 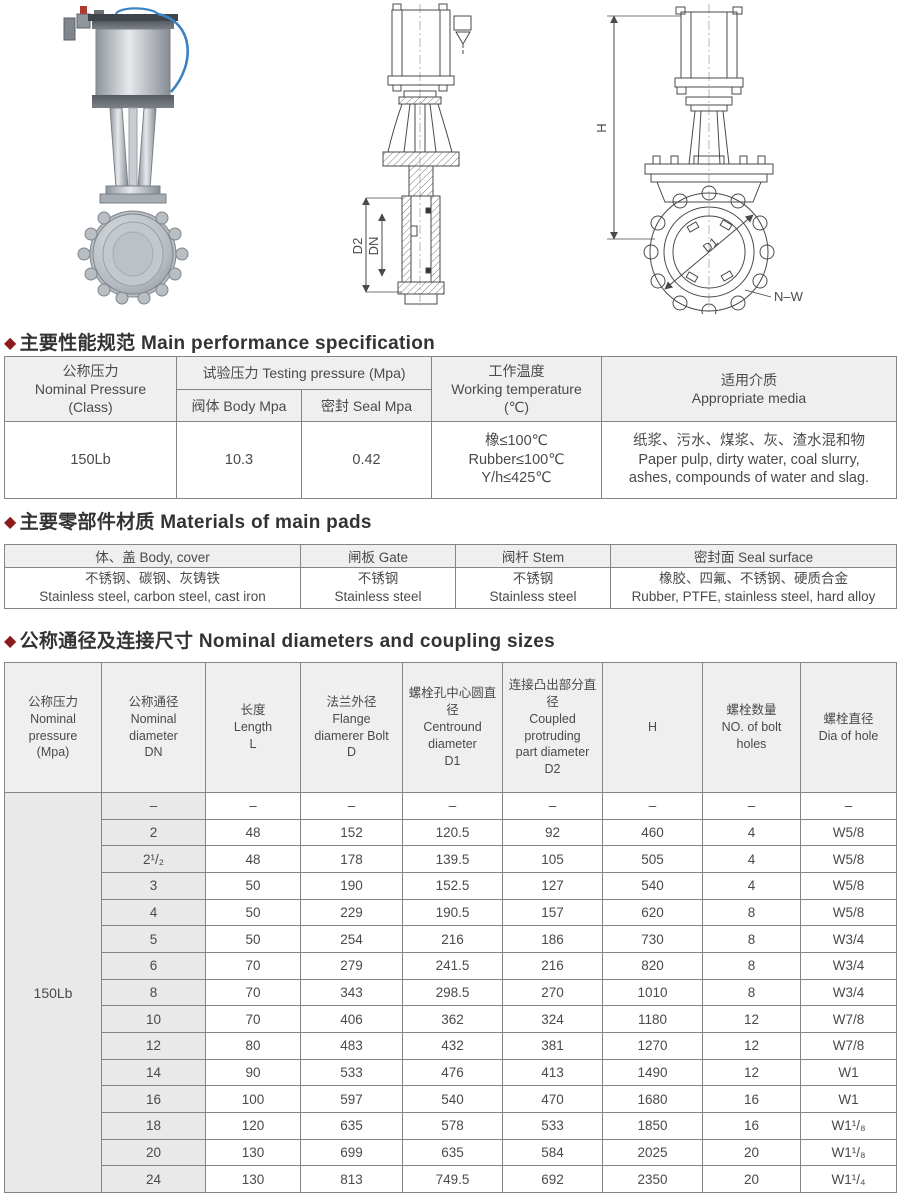 I want to click on dims-cell: W1¹/₄, so click(x=848, y=1179).